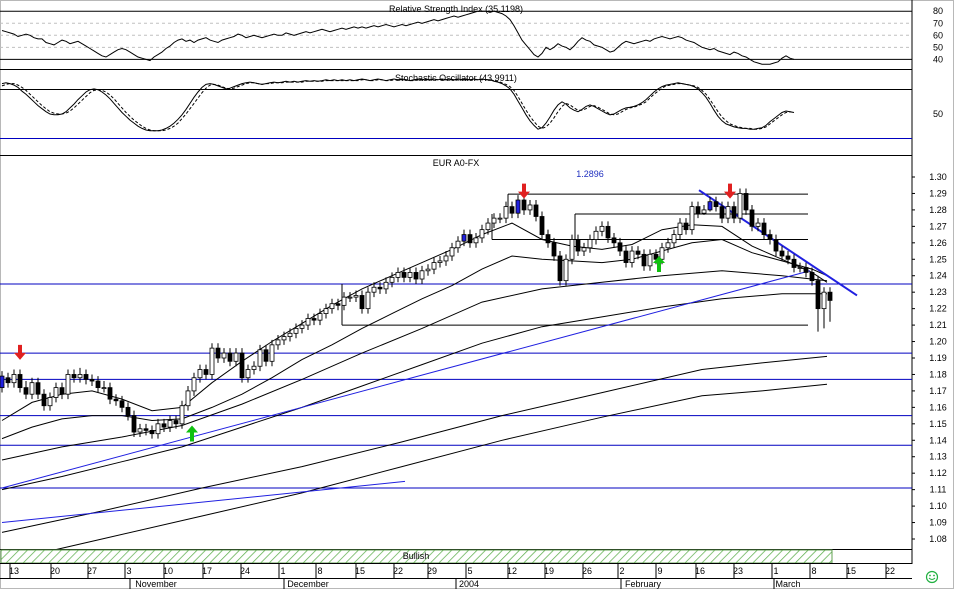 This screenshot has width=954, height=594. I want to click on rsi-title: Relative Strength Index (35.1198), so click(456, 9).